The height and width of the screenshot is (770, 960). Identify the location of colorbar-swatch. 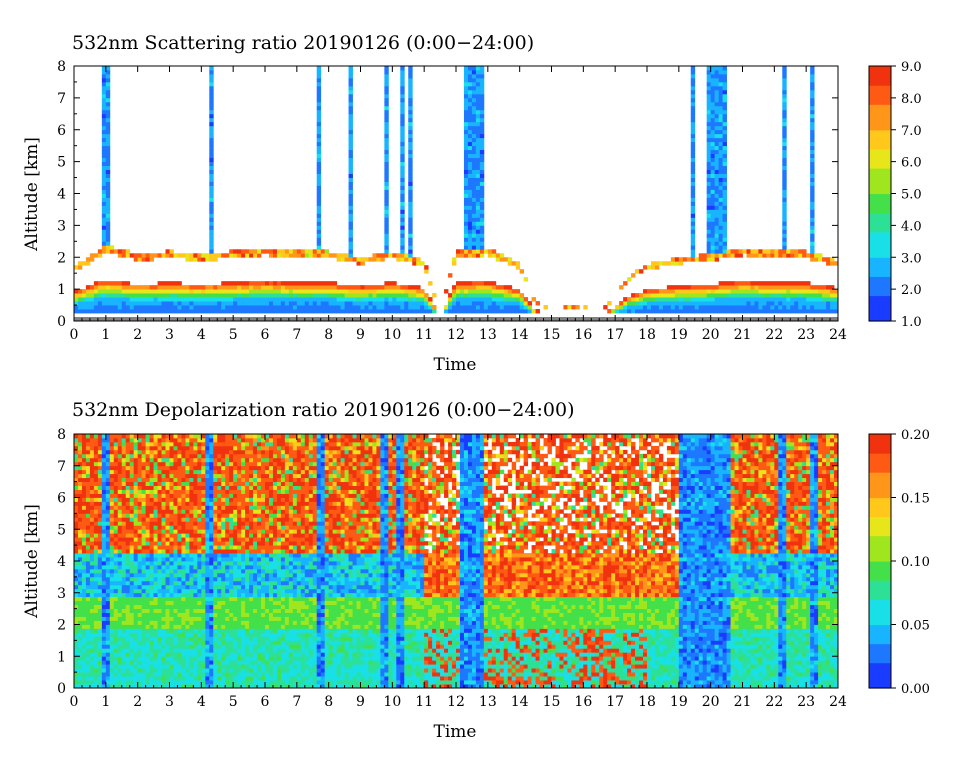
(880, 95).